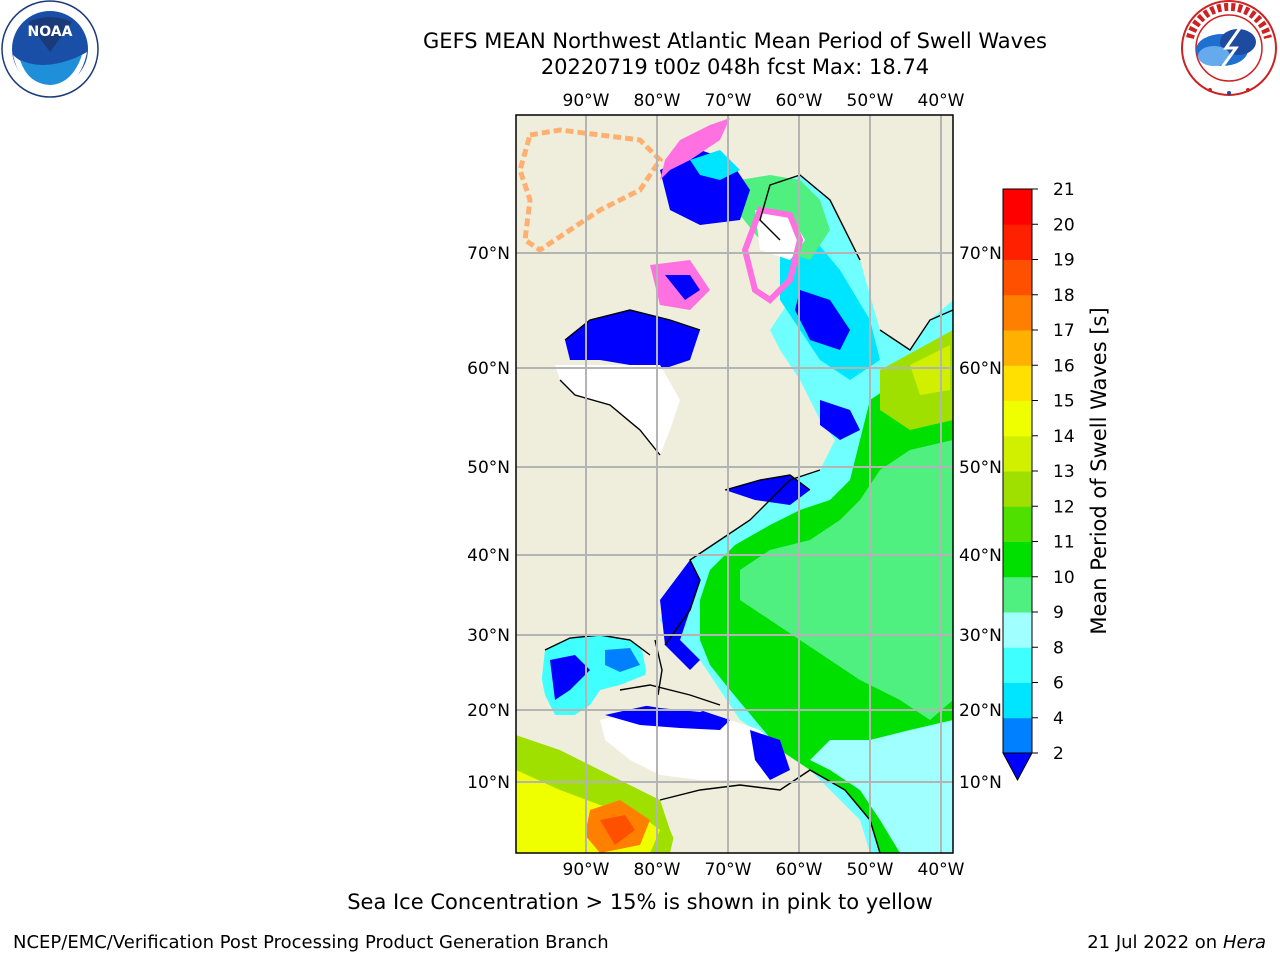  Describe the element at coordinates (1064, 331) in the screenshot. I see `colorbar-tick-label: 17` at that location.